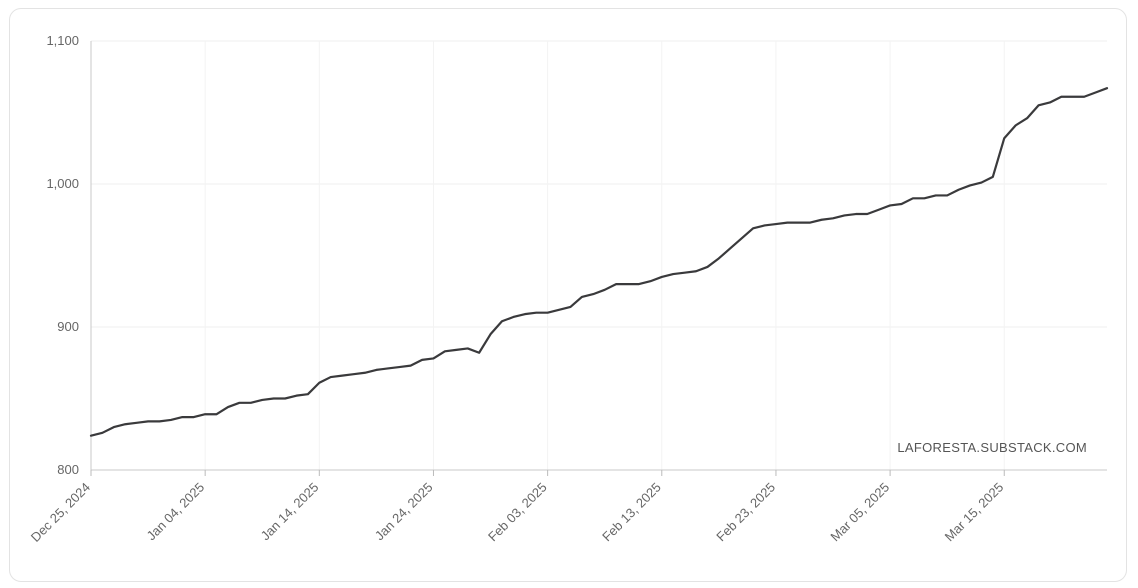  What do you see at coordinates (631, 512) in the screenshot?
I see `x-tick-label: Feb 13, 2025` at bounding box center [631, 512].